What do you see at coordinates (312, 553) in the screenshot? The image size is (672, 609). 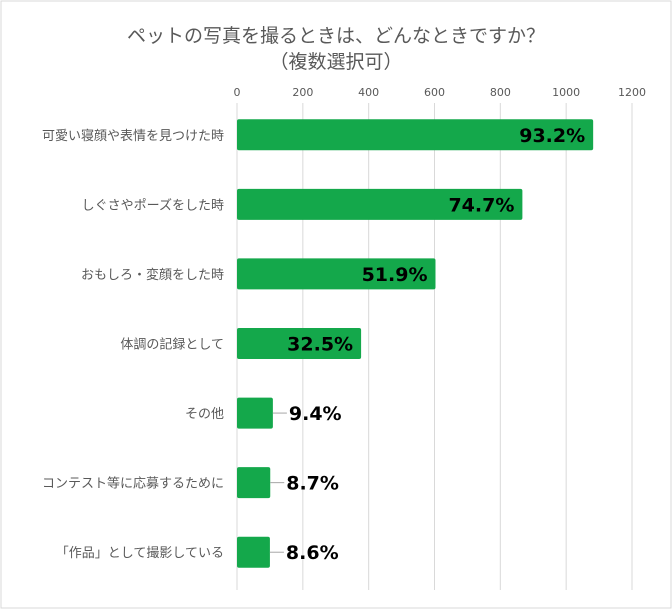 I see `data-label: 8.6%` at bounding box center [312, 553].